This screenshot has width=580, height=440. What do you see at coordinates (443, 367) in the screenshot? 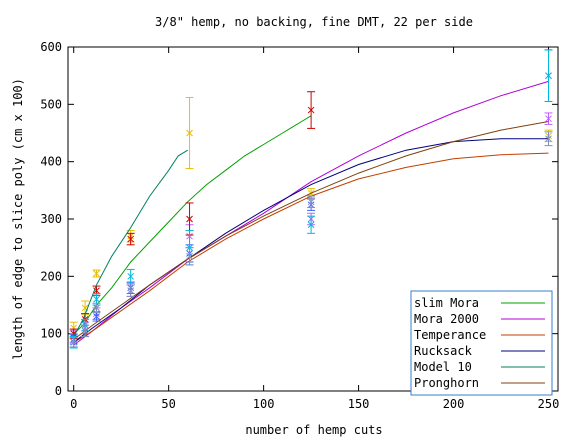
I see `legend-label: Model 10` at bounding box center [443, 367].